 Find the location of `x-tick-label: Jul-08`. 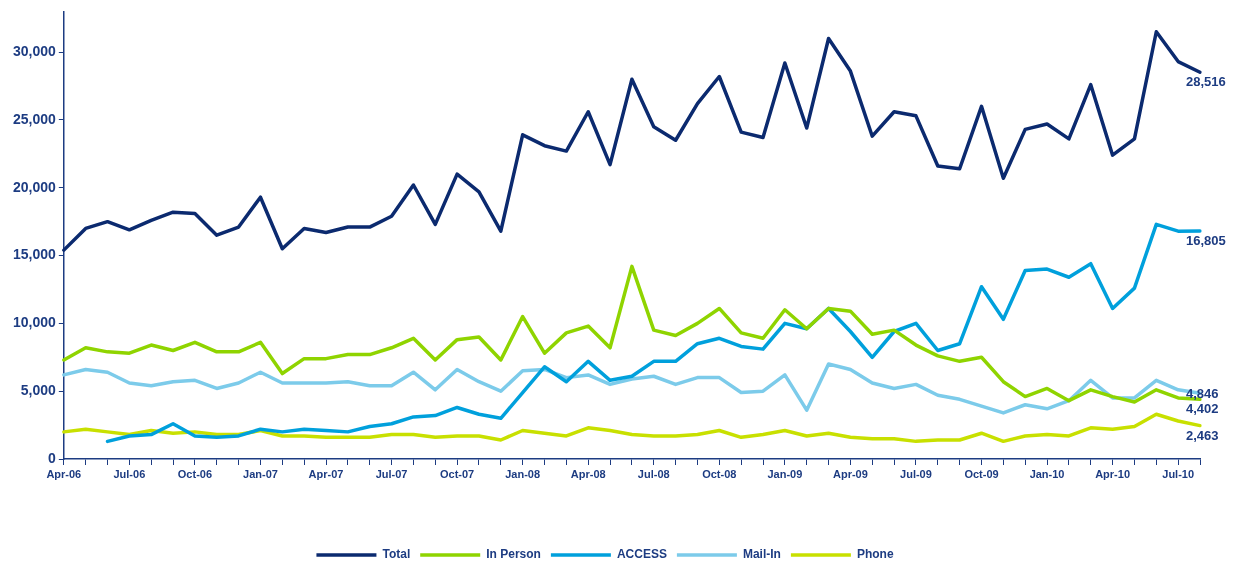

x-tick-label: Jul-08 is located at coordinates (653, 473).